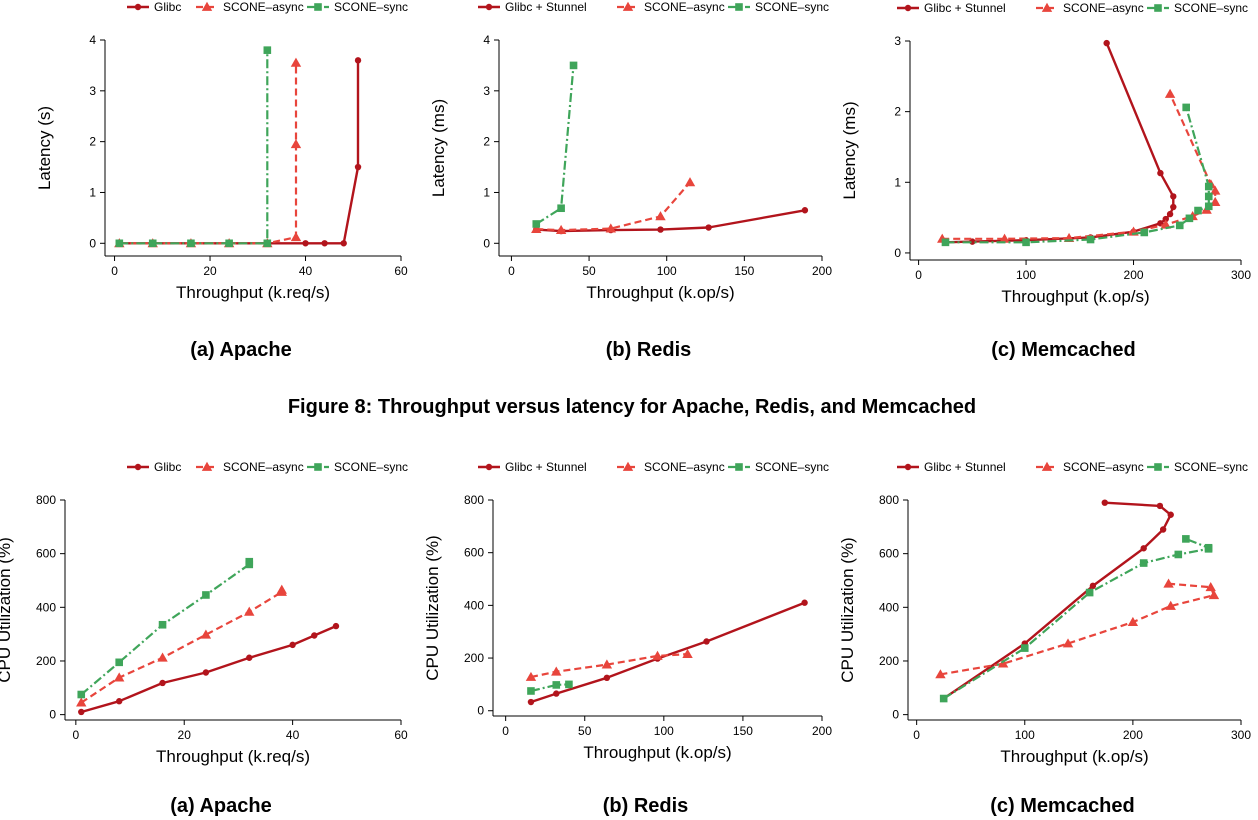 The width and height of the screenshot is (1258, 820). I want to click on subcaption: (b) Redis, so click(649, 350).